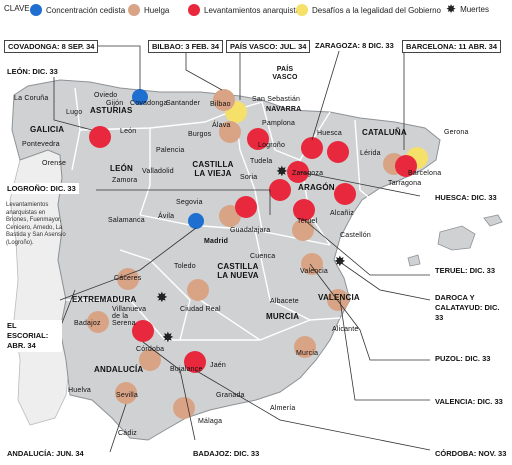 The image size is (512, 465). I want to click on callout-teruel: TERUEL: DIC. 33, so click(465, 270).